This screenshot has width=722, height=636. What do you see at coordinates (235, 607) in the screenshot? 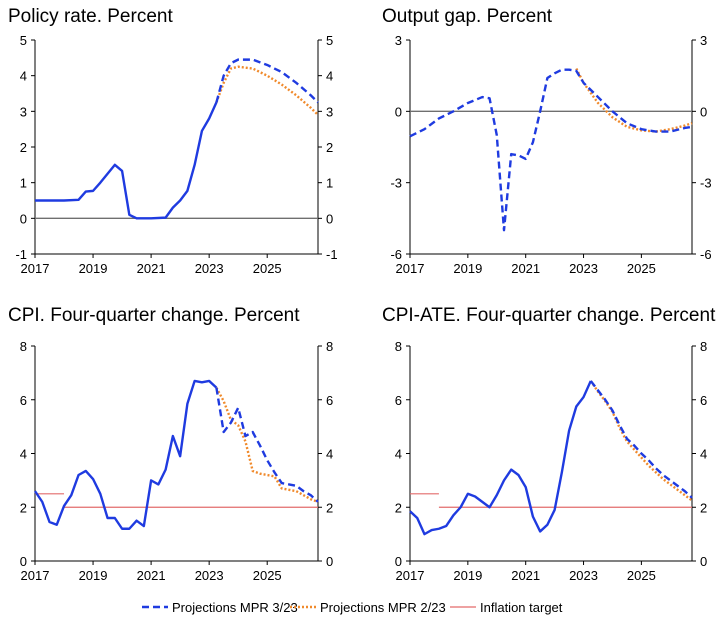
I see `legend-label-mpr323: Projections MPR 3/23` at bounding box center [235, 607].